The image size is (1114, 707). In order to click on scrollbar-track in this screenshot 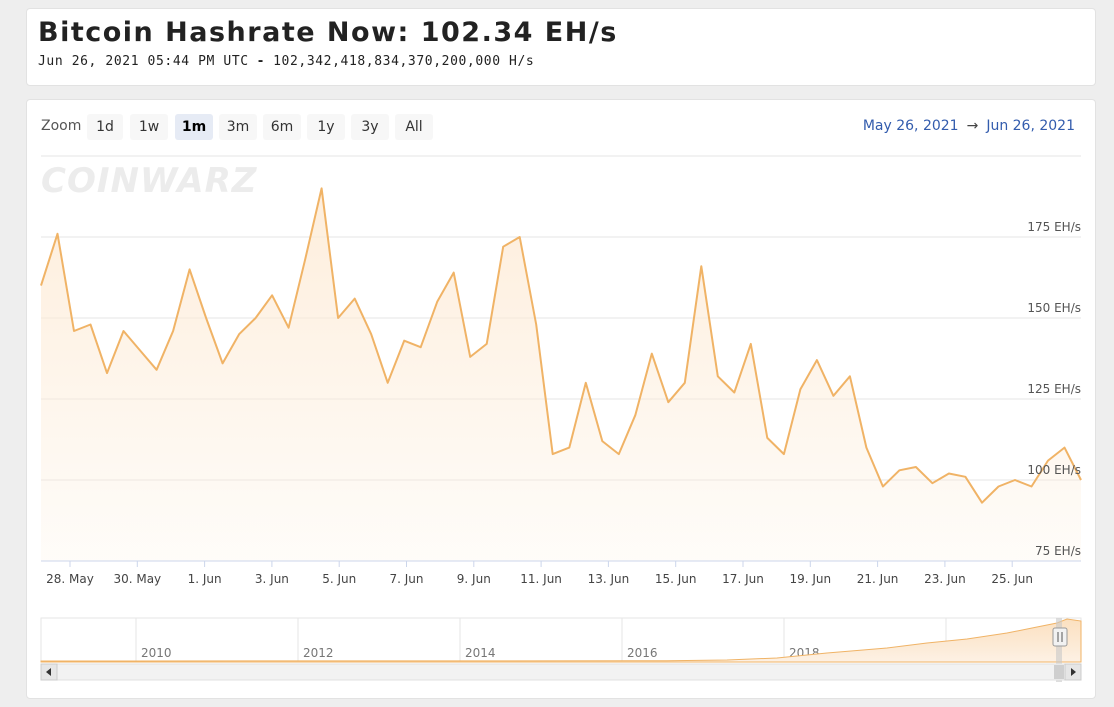, I will do `click(561, 672)`.